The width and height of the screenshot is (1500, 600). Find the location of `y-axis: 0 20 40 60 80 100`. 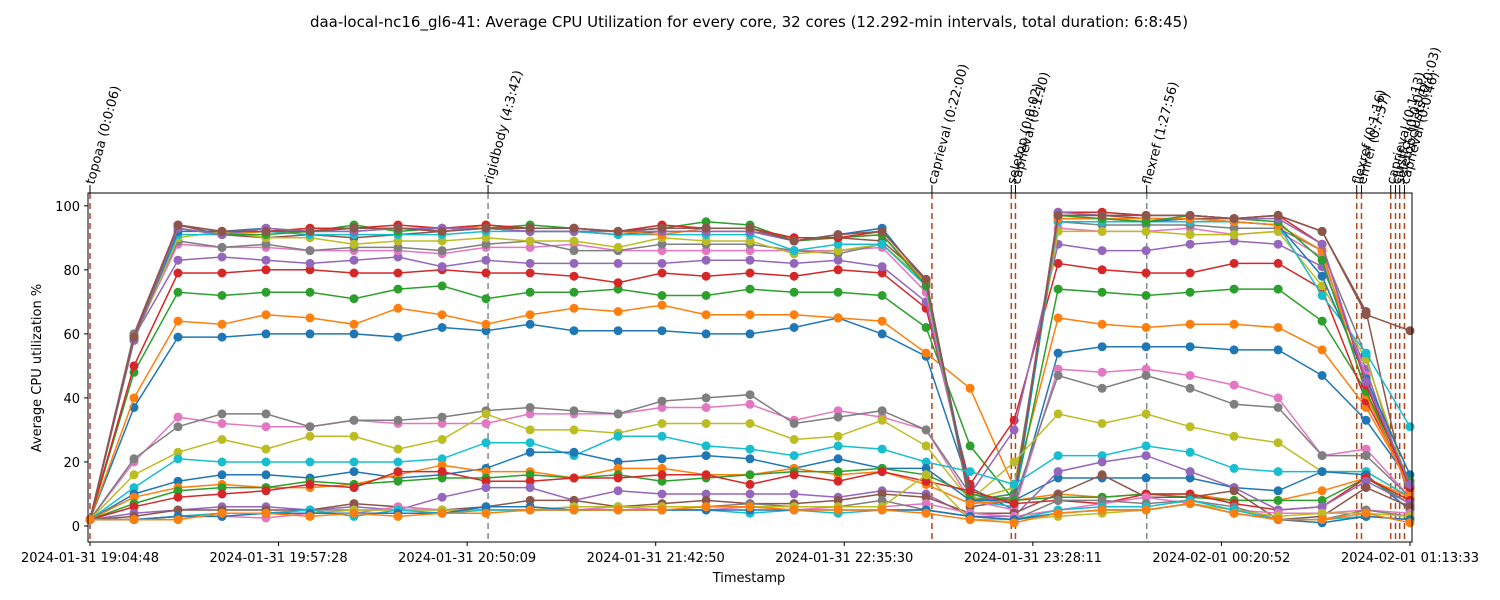

y-axis: 0 20 40 60 80 100 is located at coordinates (71, 367).